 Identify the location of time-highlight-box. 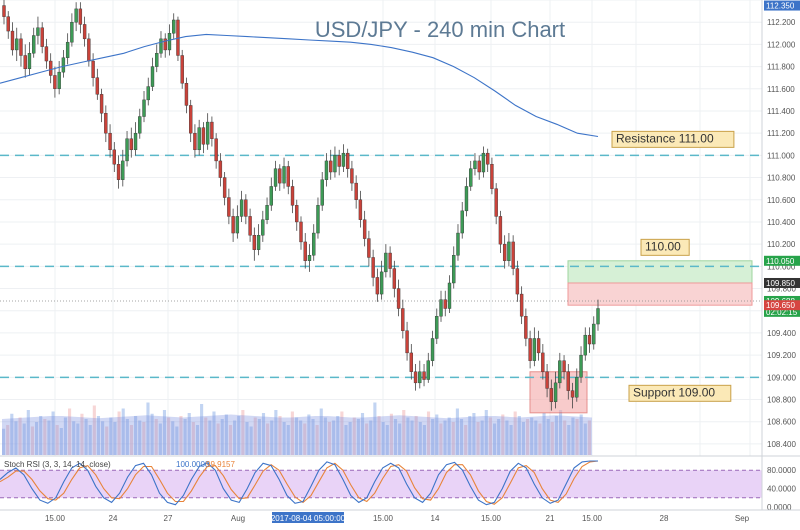
(308, 517).